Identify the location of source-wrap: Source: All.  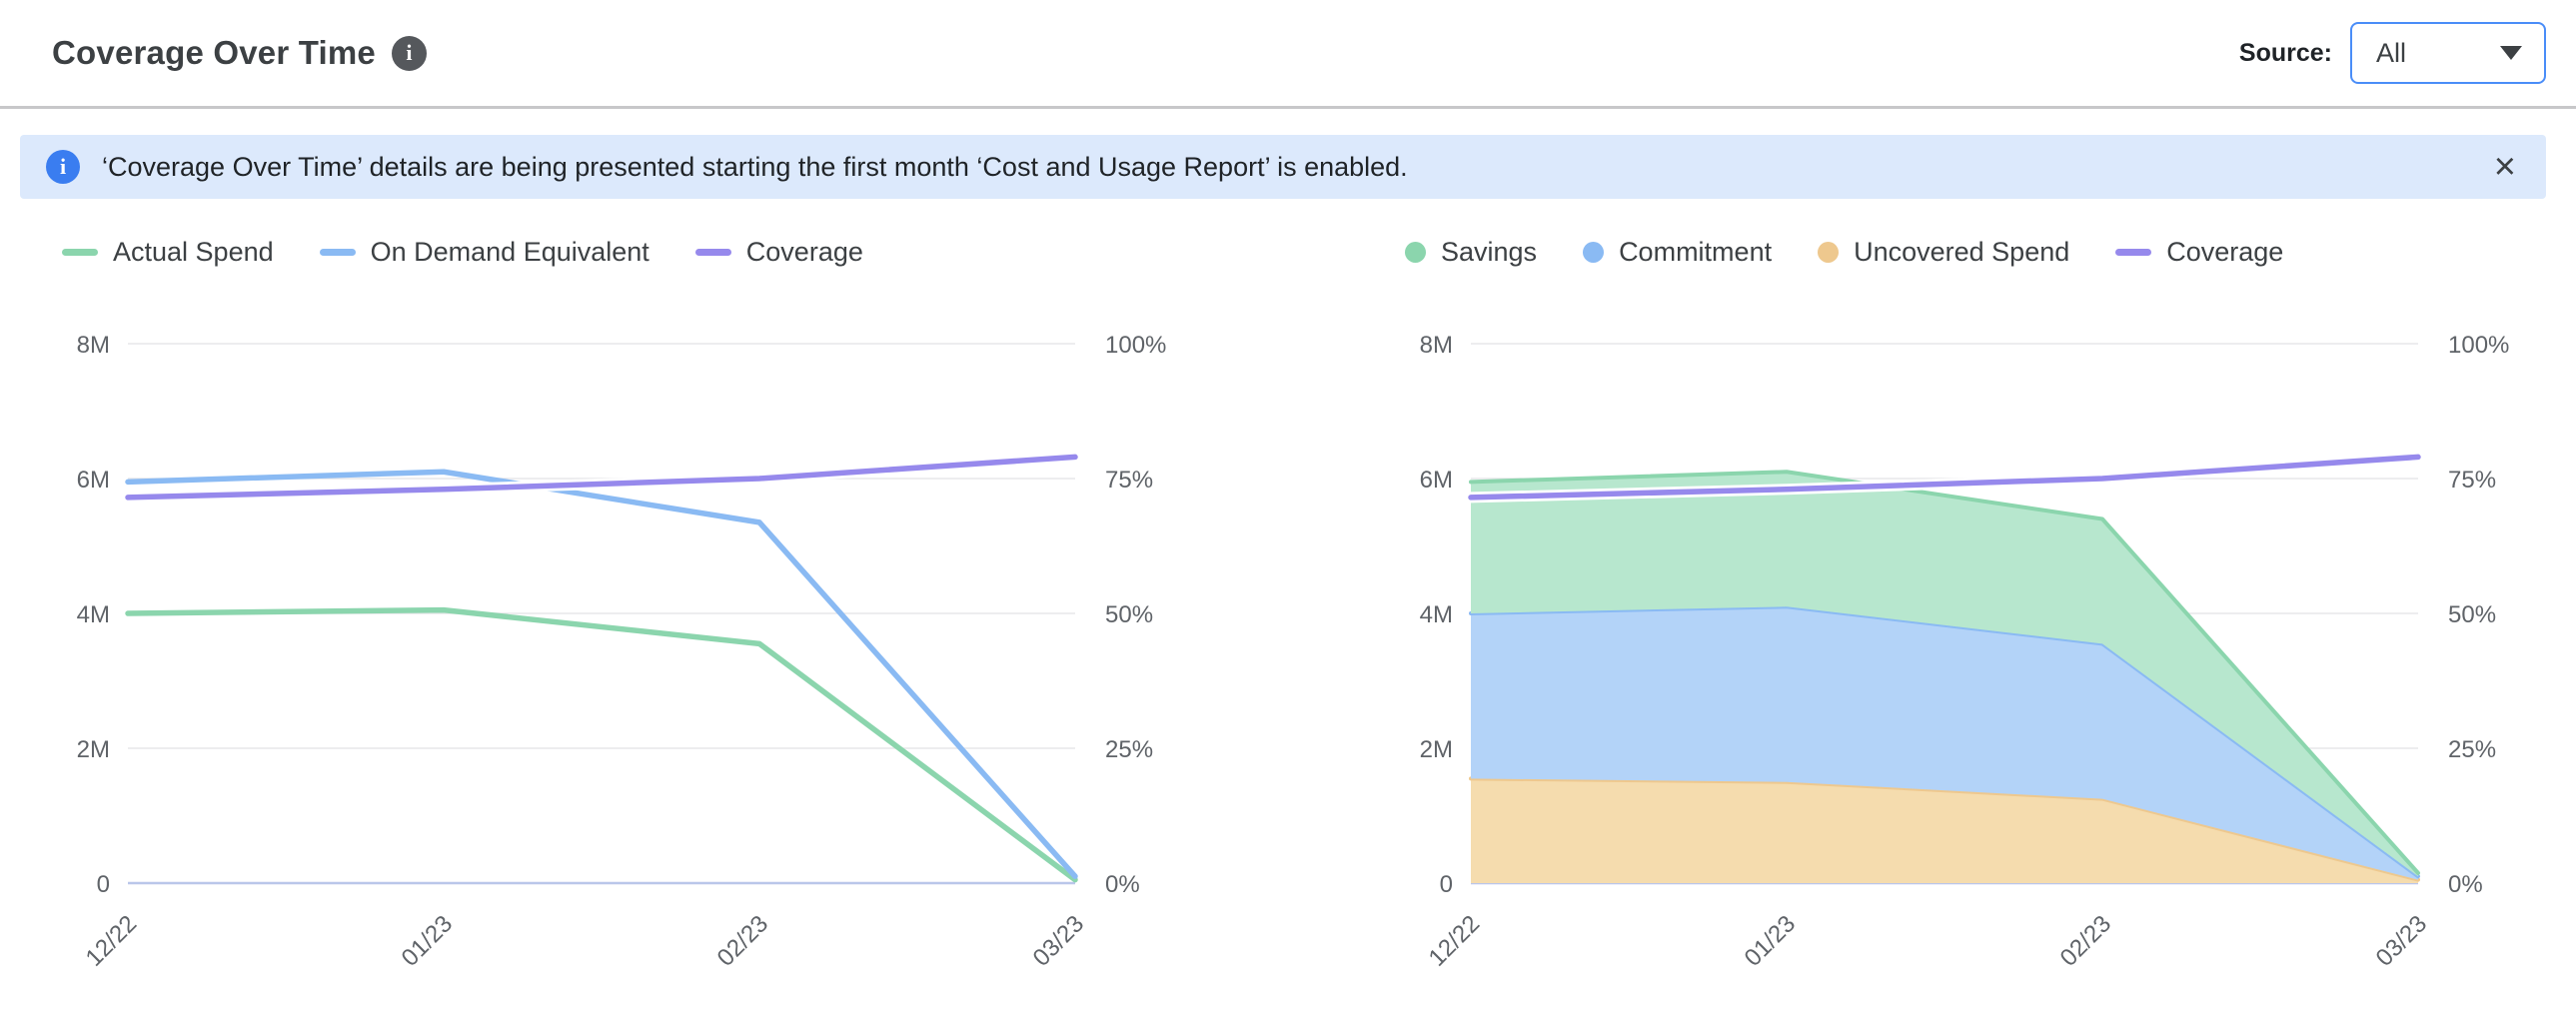
(2392, 53).